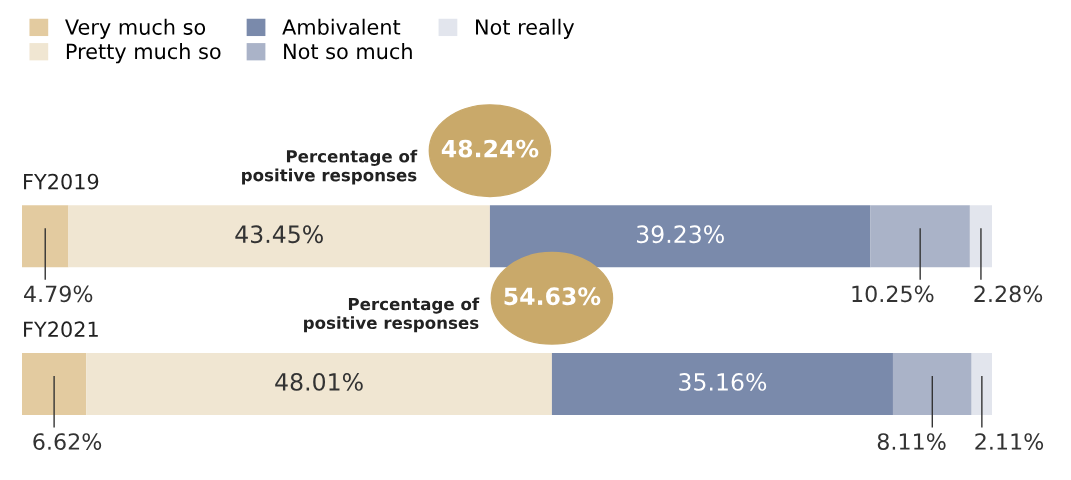 This screenshot has width=1071, height=480. What do you see at coordinates (552, 296) in the screenshot?
I see `annotation: 54.63%` at bounding box center [552, 296].